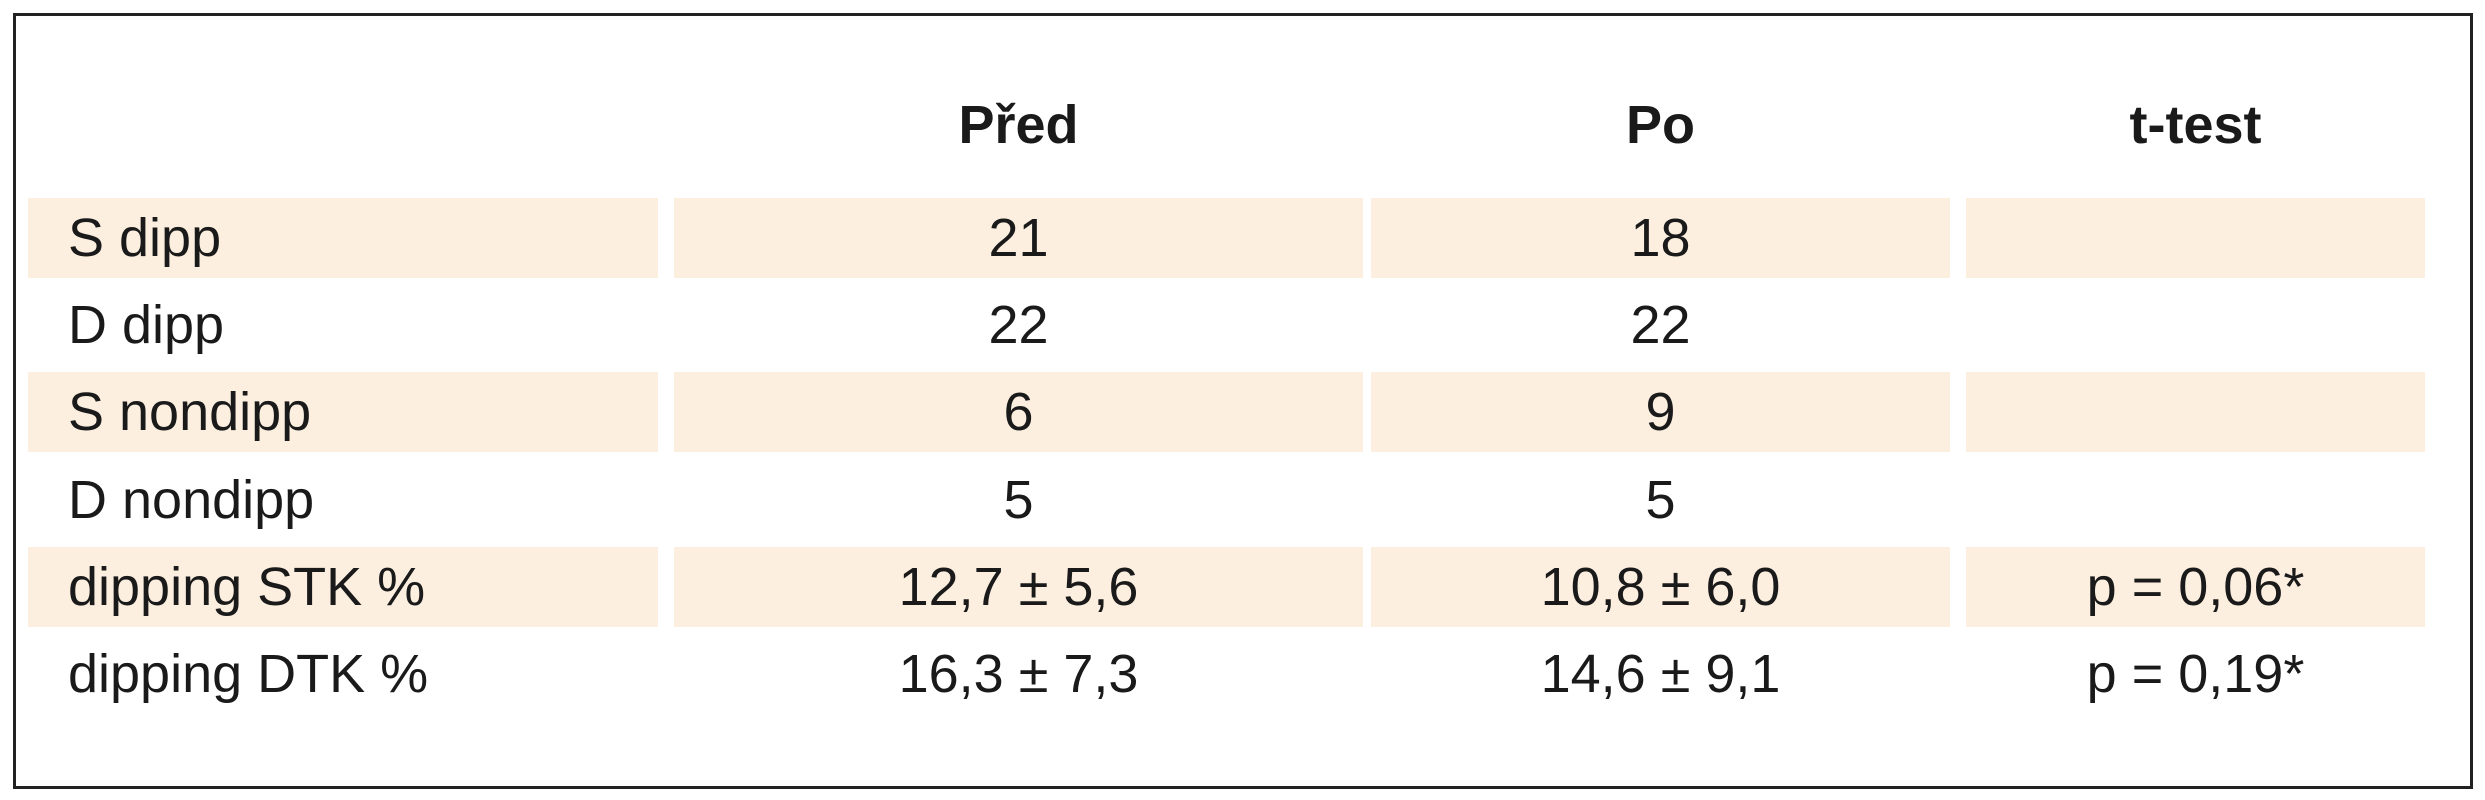 The image size is (2485, 800). Describe the element at coordinates (1018, 238) in the screenshot. I see `table-cell: 21` at that location.